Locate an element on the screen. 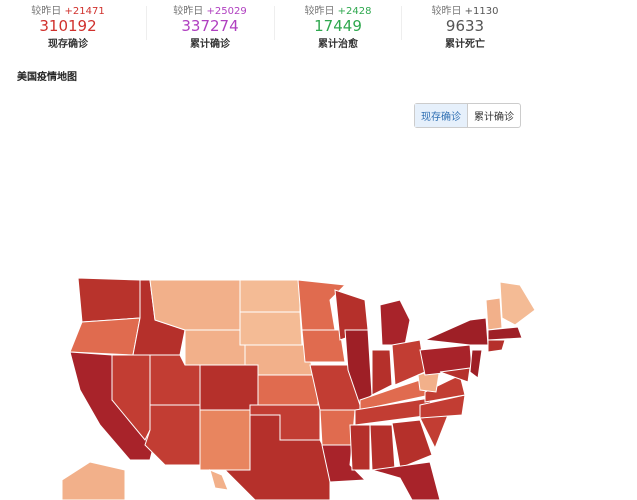  stat-label: 累计治愈 is located at coordinates (338, 44).